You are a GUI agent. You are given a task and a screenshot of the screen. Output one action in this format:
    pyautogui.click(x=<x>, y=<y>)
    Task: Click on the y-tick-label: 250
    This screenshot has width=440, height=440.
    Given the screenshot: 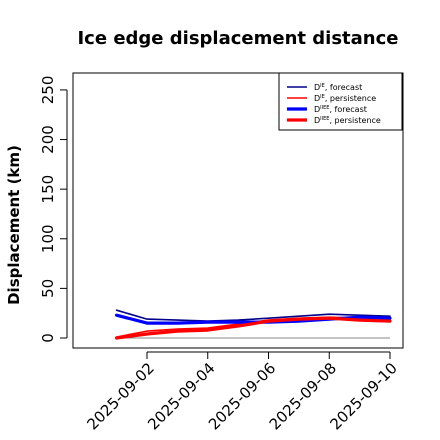 What is the action you would take?
    pyautogui.click(x=48, y=90)
    